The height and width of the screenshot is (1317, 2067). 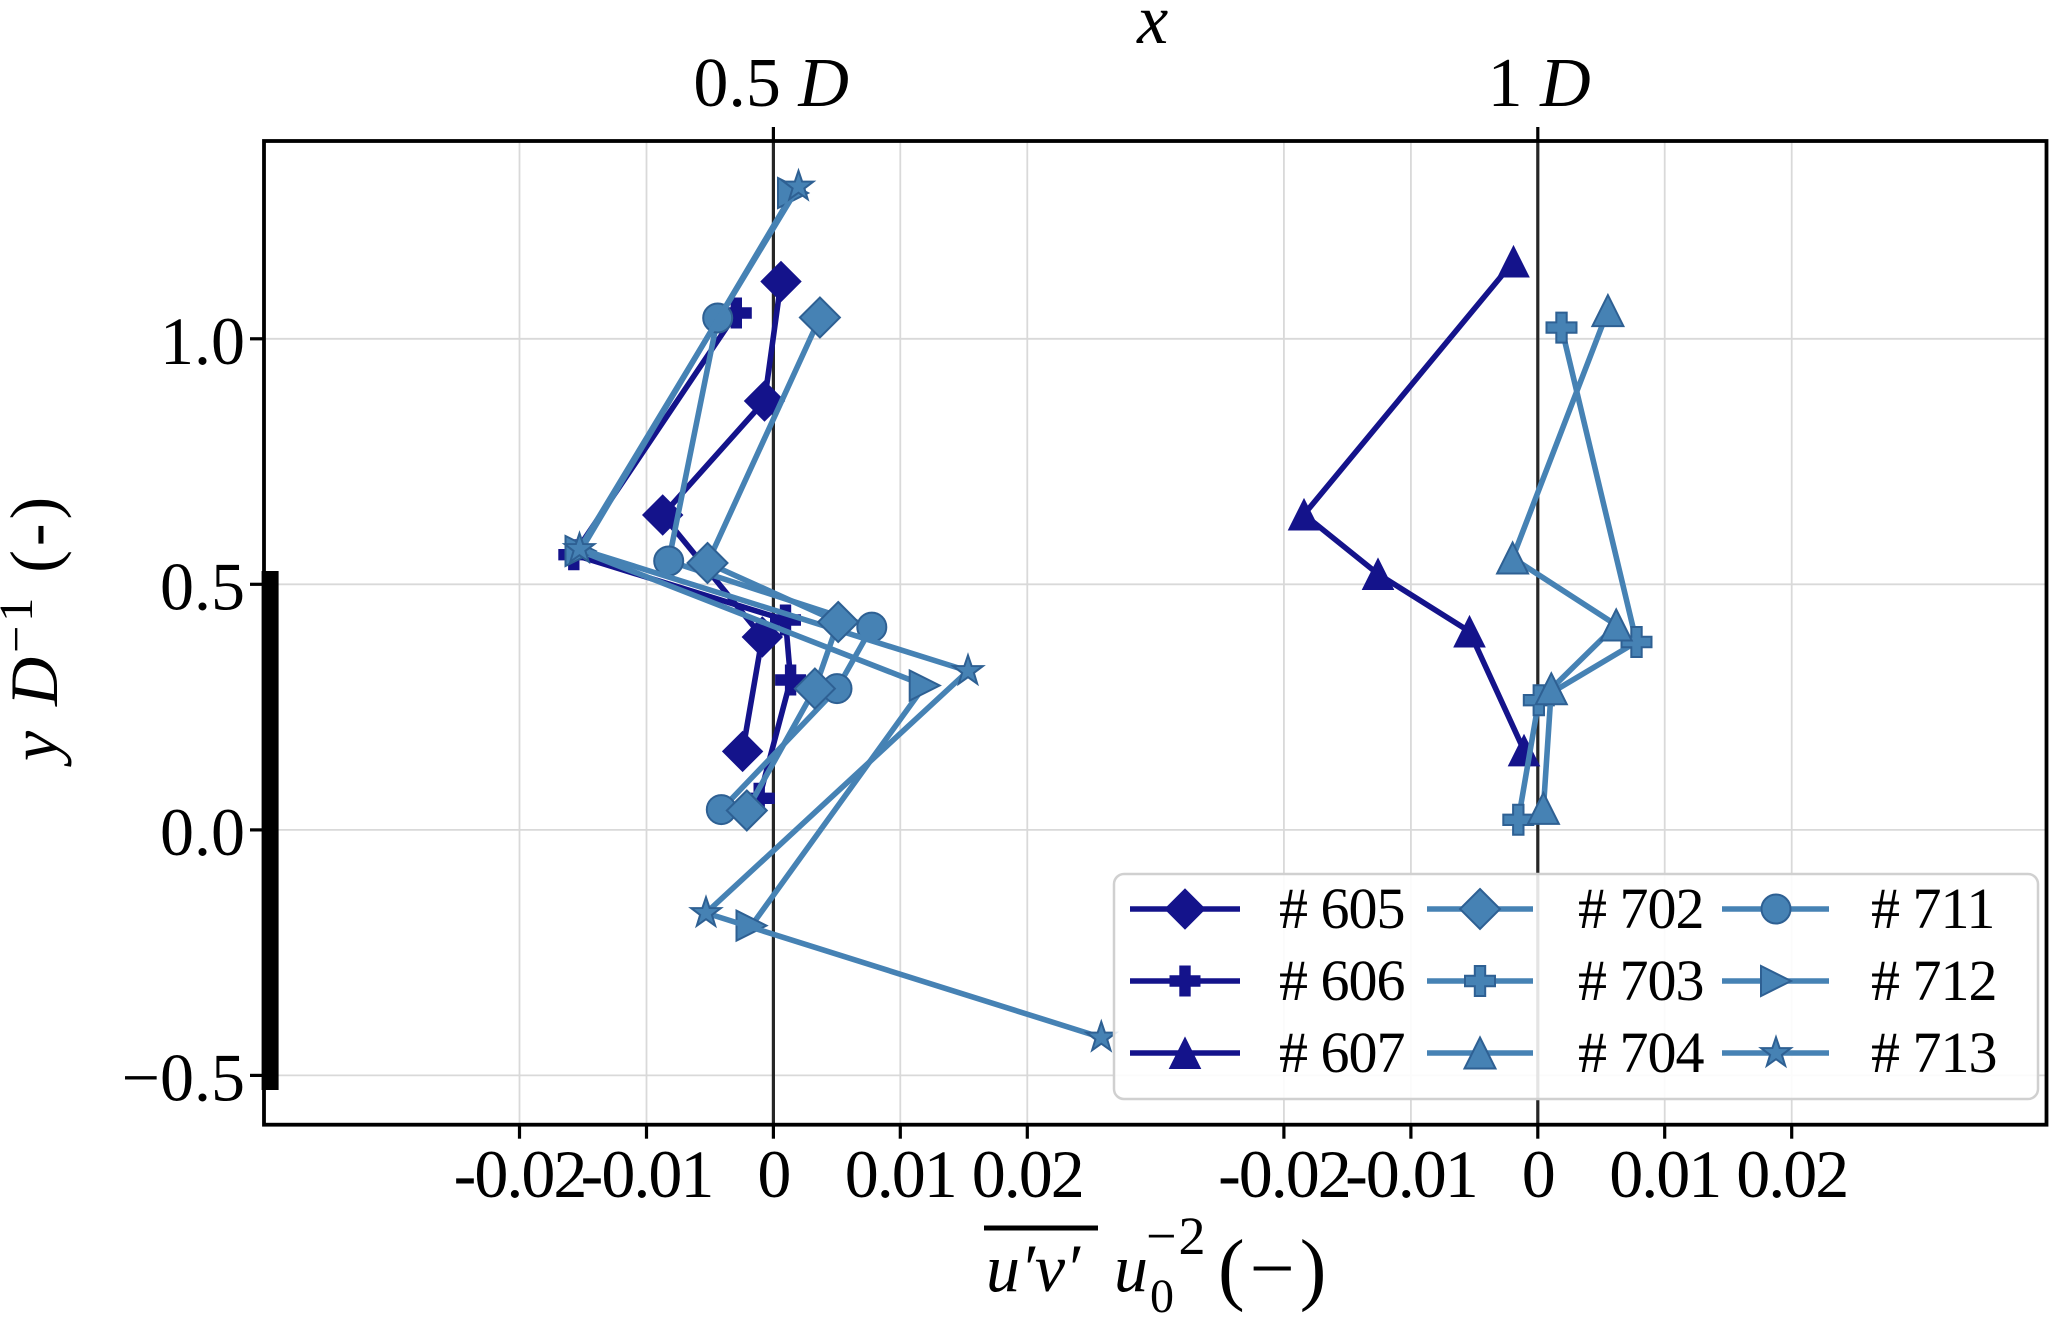 What do you see at coordinates (1934, 1052) in the screenshot?
I see `svg-text: # 713` at bounding box center [1934, 1052].